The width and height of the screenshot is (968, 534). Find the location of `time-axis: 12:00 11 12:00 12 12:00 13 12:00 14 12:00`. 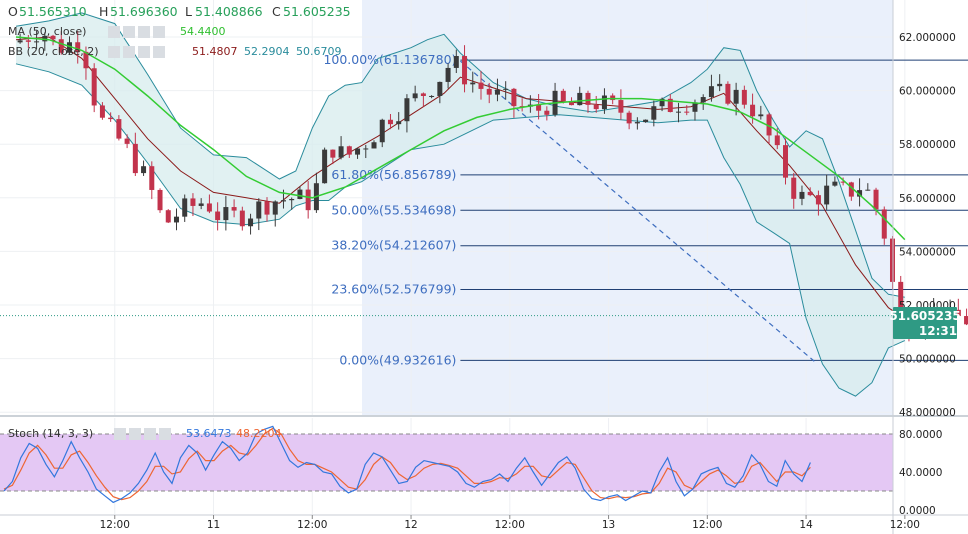

time-axis: 12:00 11 12:00 12 12:00 13 12:00 14 12:00 is located at coordinates (510, 523).